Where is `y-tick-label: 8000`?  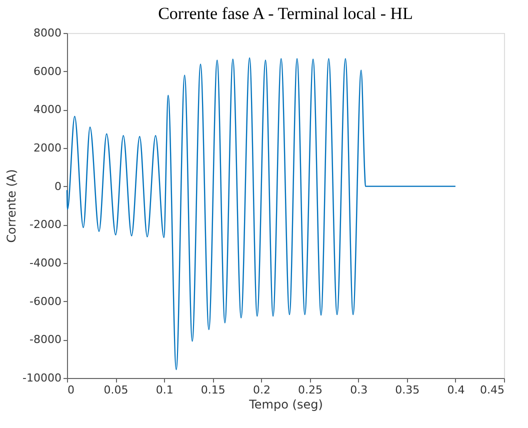 y-tick-label: 8000 is located at coordinates (48, 33).